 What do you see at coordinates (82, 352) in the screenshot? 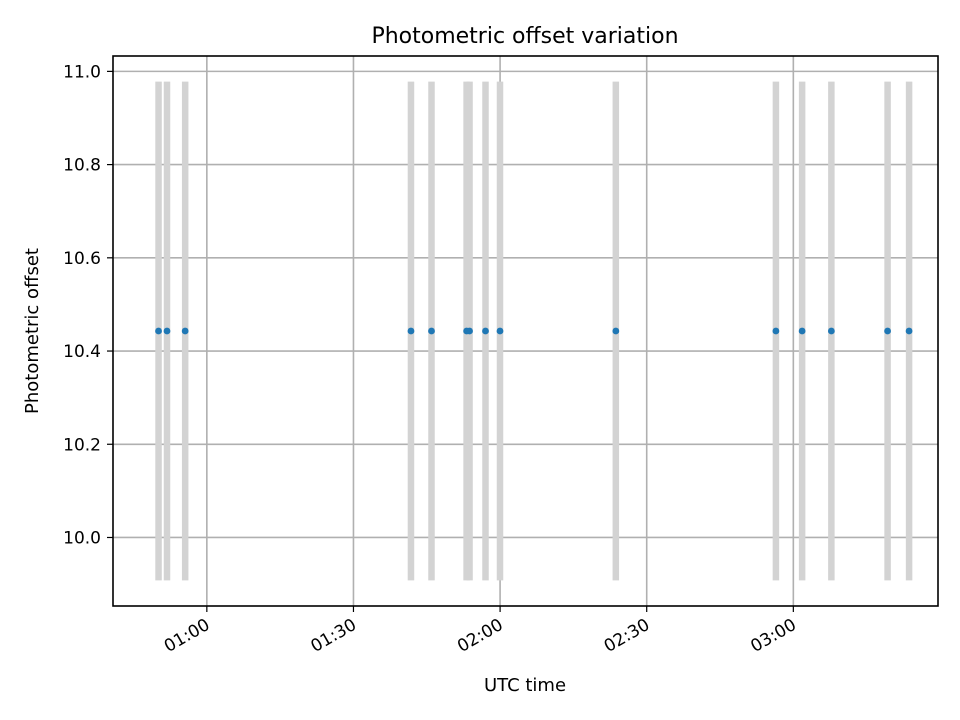
I see `y-tick-label: 10.4` at bounding box center [82, 352].